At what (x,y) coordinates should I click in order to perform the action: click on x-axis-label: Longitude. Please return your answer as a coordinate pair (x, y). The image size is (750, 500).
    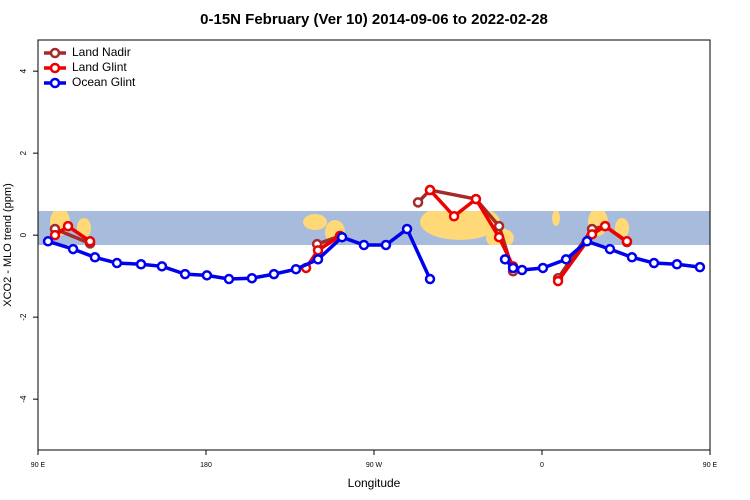
    Looking at the image, I should click on (374, 483).